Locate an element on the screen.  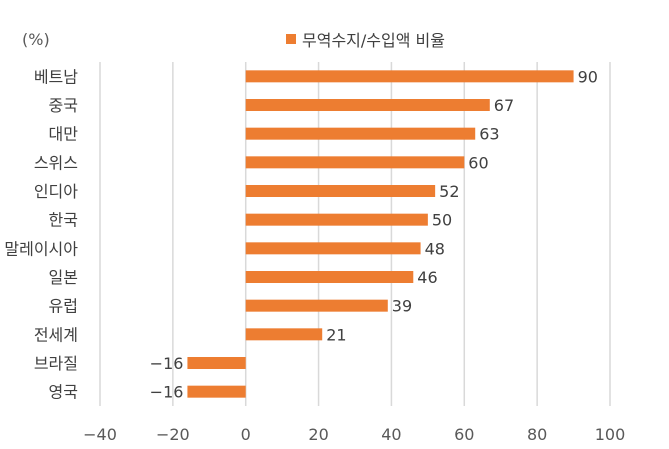
x-tick-label: 0 is located at coordinates (246, 434).